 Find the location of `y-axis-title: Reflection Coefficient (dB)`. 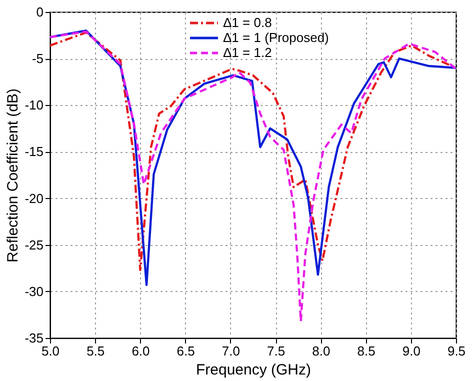

y-axis-title: Reflection Coefficient (dB) is located at coordinates (13, 175).